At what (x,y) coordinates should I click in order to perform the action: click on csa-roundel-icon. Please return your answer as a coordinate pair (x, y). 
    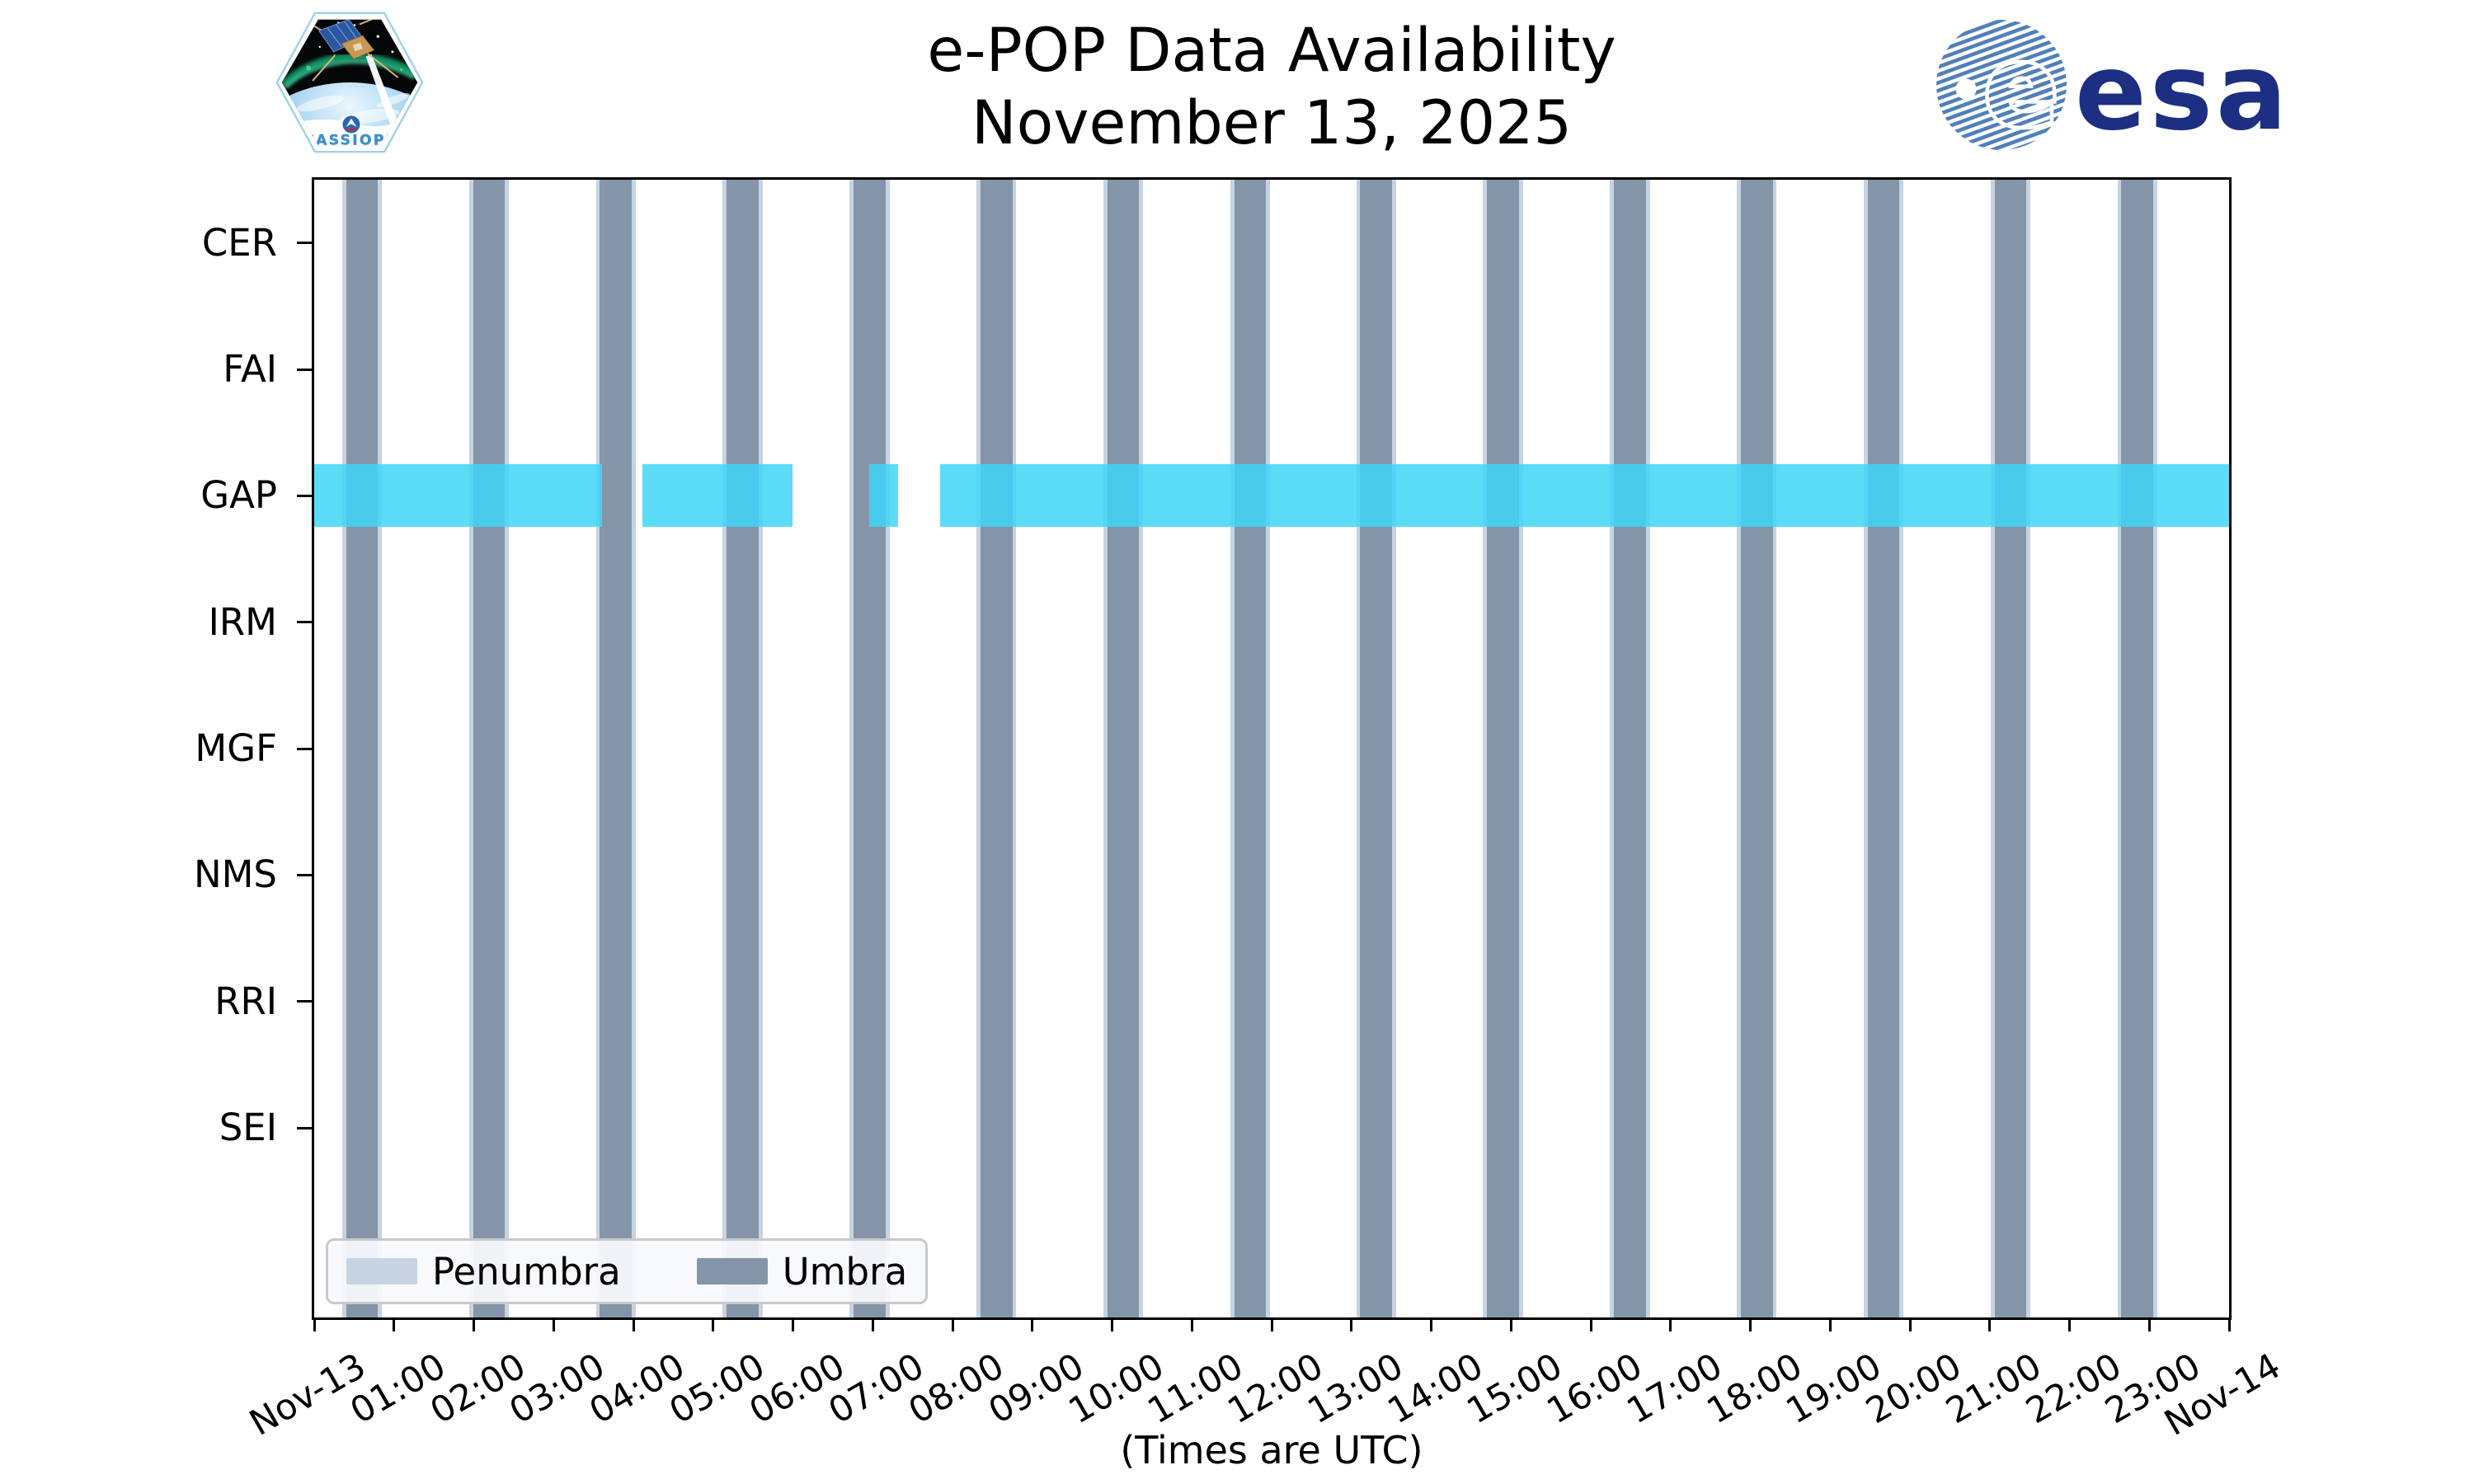
    Looking at the image, I should click on (351, 124).